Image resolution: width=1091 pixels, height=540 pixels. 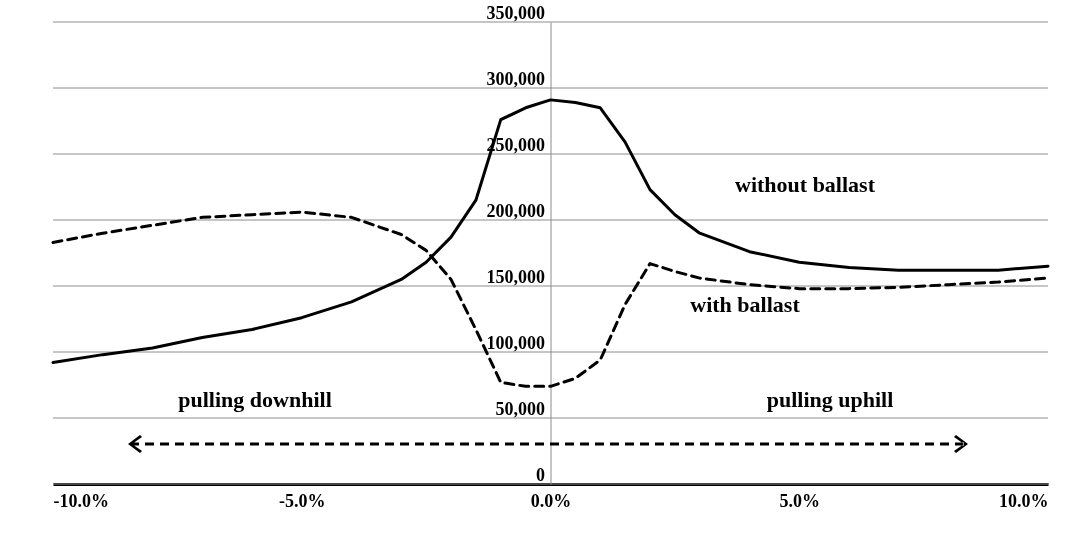 What do you see at coordinates (830, 399) in the screenshot?
I see `annotation: pulling uphill` at bounding box center [830, 399].